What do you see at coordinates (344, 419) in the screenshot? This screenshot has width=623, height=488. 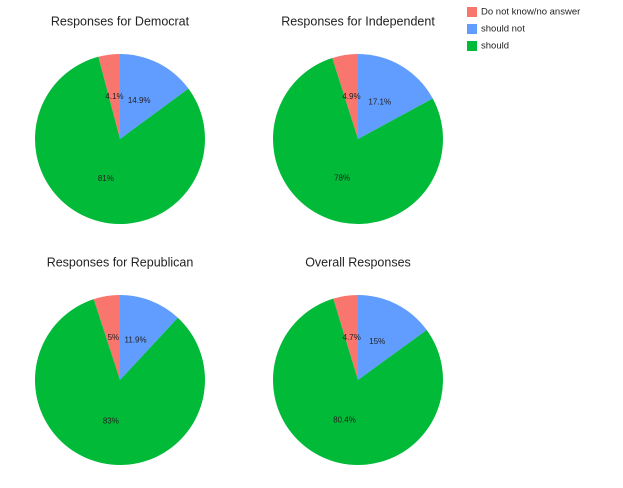 I see `data-label: 80.4%` at bounding box center [344, 419].